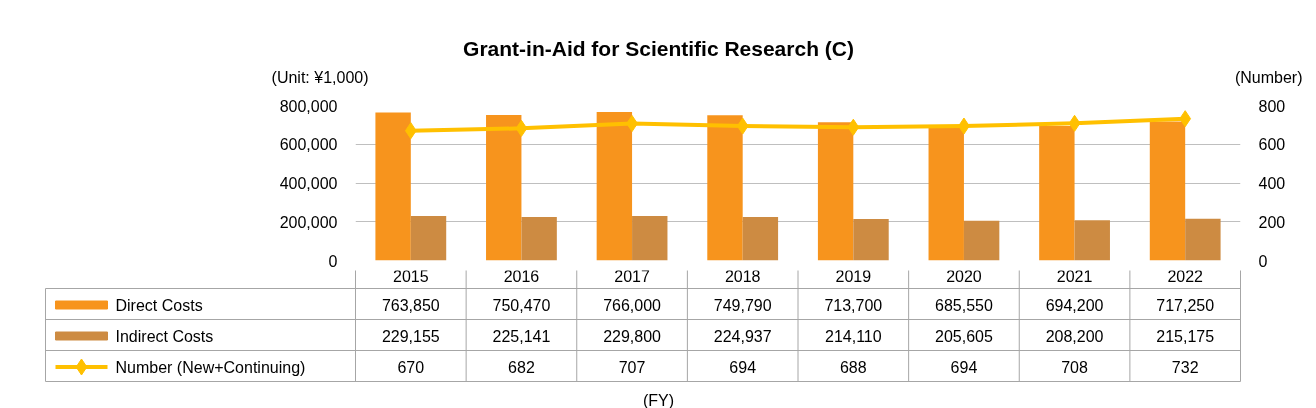 This screenshot has height=408, width=1316. Describe the element at coordinates (1185, 336) in the screenshot. I see `data-label: 215,175` at that location.